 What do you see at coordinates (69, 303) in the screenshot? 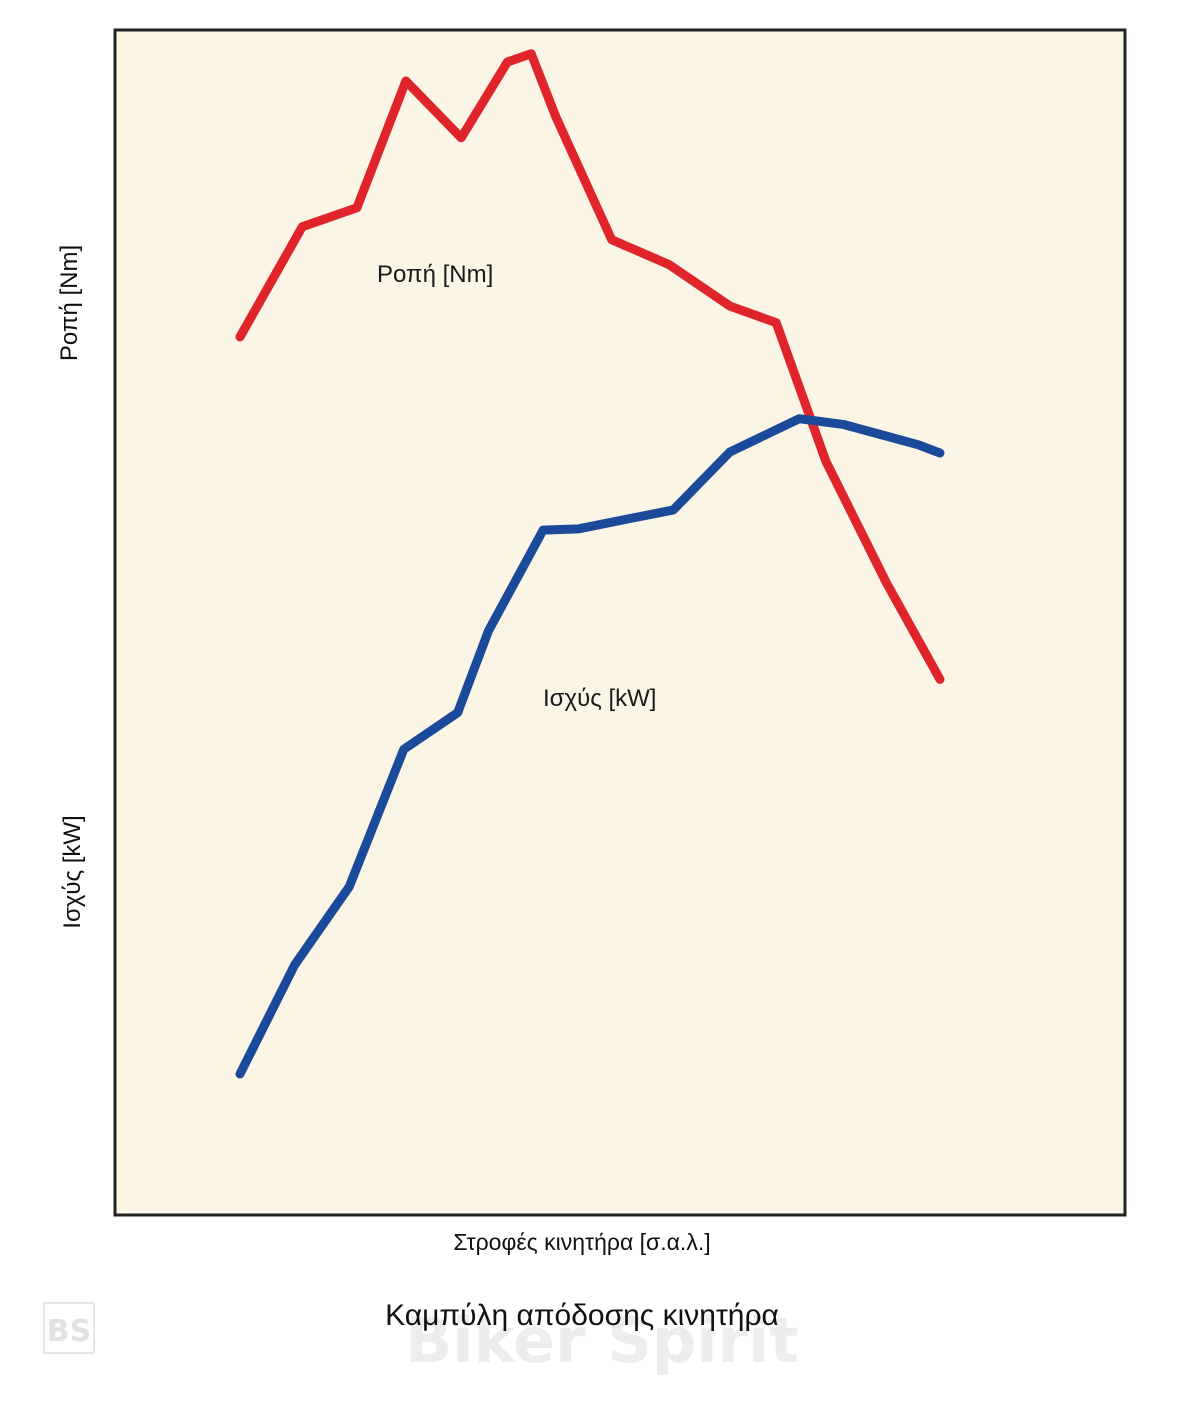
I see `y-axis-label-torque: Ροπή [Nm]` at bounding box center [69, 303].